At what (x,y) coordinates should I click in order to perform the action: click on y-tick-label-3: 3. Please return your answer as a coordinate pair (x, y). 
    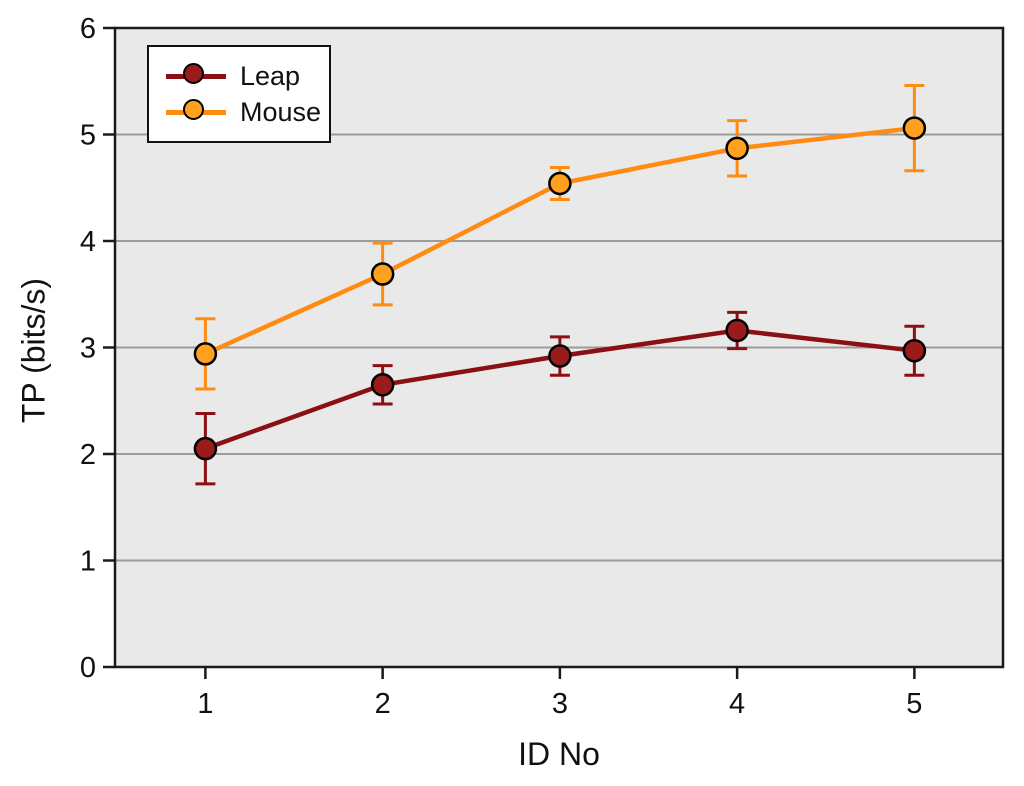
    Looking at the image, I should click on (88, 349).